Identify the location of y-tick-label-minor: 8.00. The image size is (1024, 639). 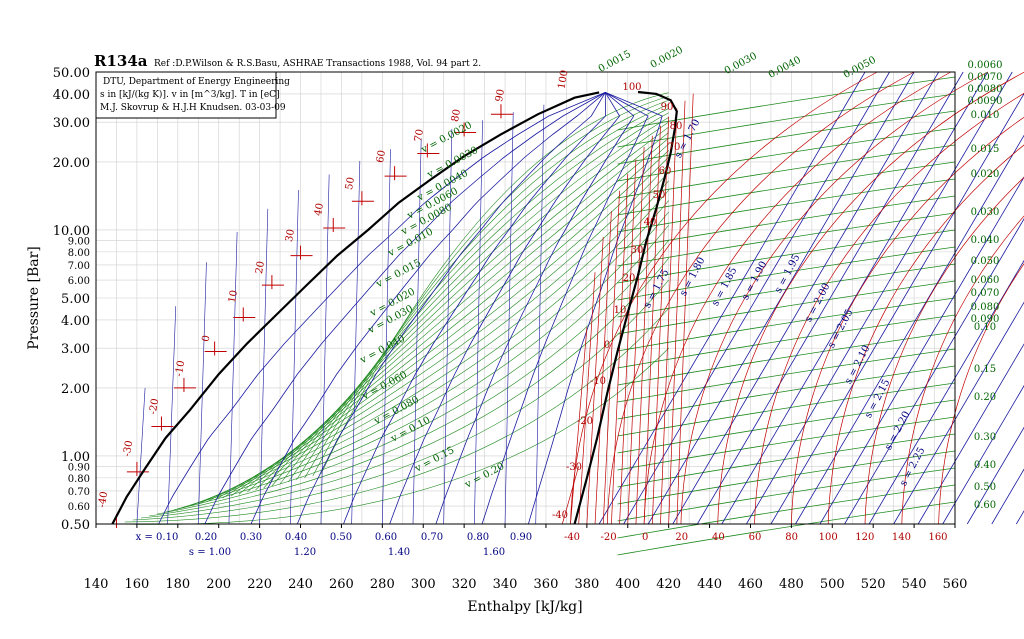
(79, 253).